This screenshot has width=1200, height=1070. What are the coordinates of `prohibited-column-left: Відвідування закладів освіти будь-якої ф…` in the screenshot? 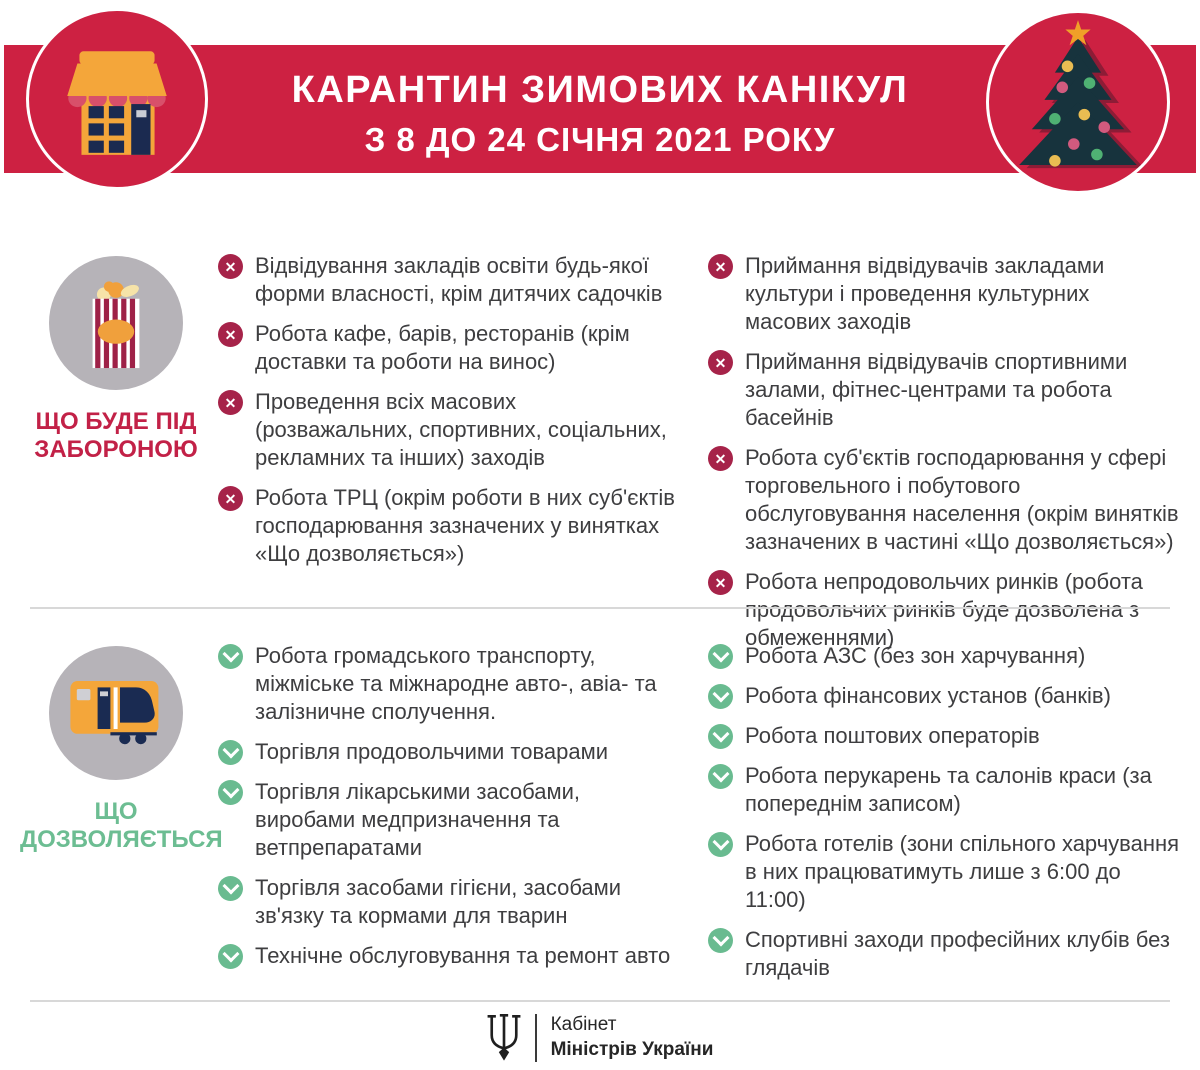 It's located at (447, 410).